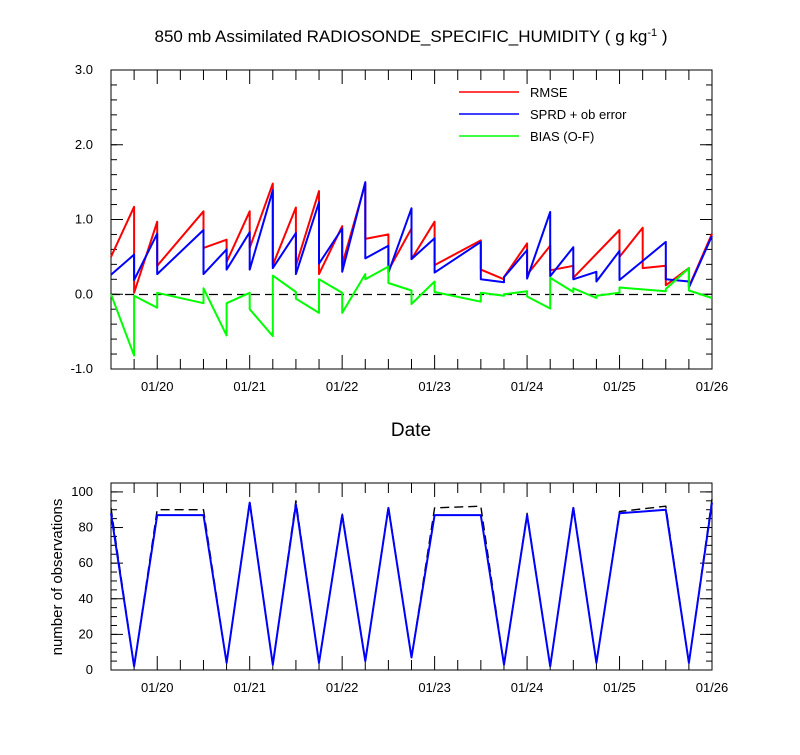 The height and width of the screenshot is (755, 800). Describe the element at coordinates (82, 491) in the screenshot. I see `bottom-ytick-label-100: 100` at that location.